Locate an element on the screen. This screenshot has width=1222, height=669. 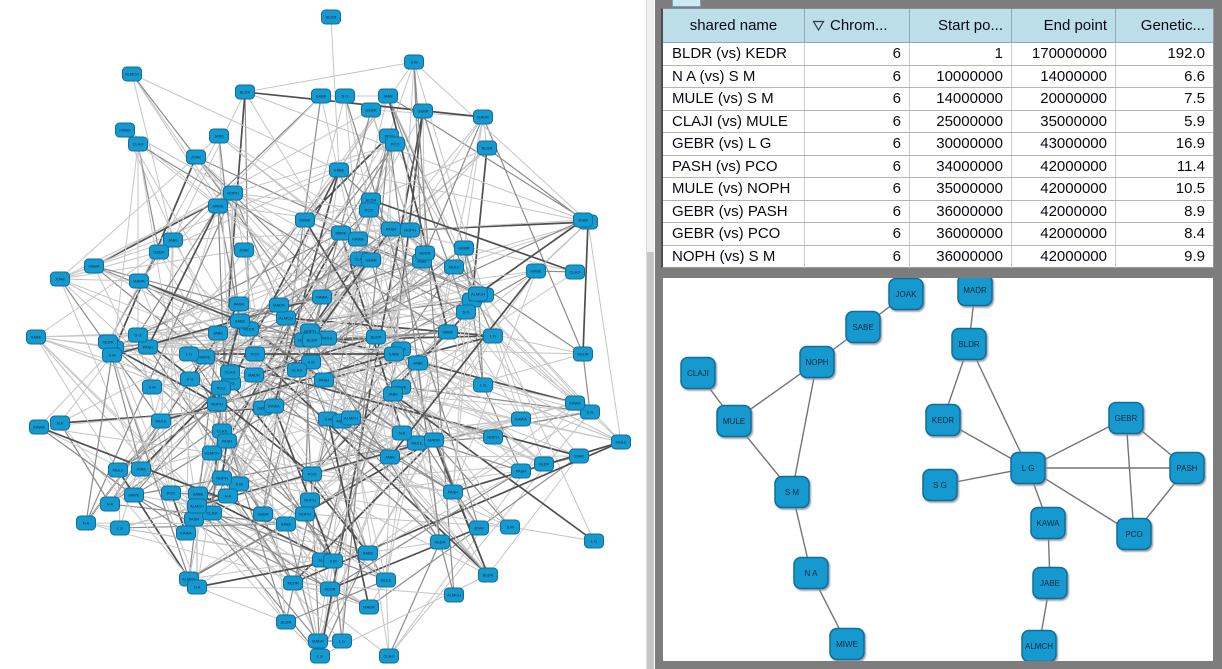
table-cell: 170000000 is located at coordinates (1064, 54).